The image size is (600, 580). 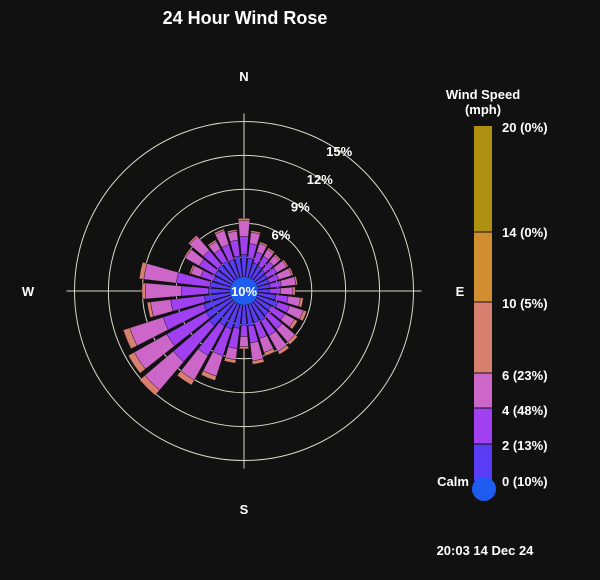 I want to click on timestamp: 20:03 14 Dec 24, so click(x=486, y=550).